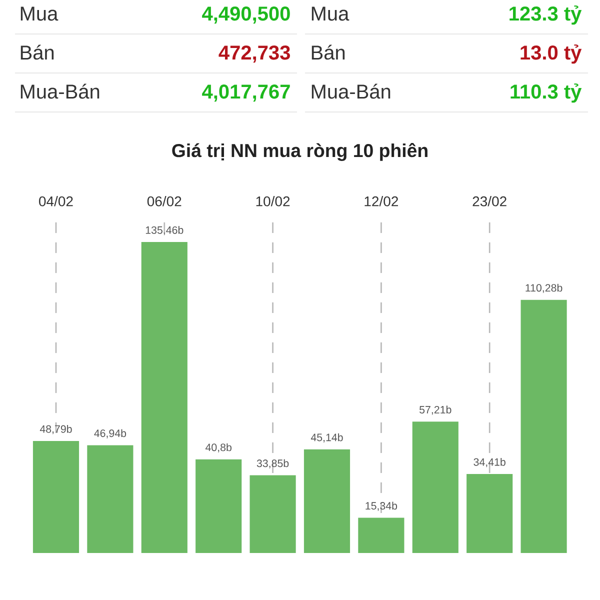  I want to click on data-label: 45,14b, so click(326, 437).